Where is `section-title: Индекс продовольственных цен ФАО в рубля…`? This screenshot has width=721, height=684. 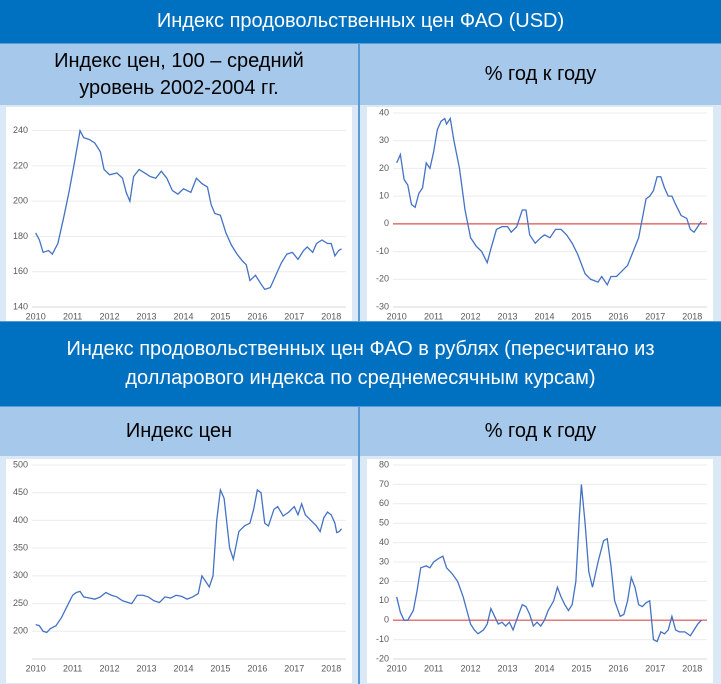
section-title: Индекс продовольственных цен ФАО в рубля… is located at coordinates (360, 364).